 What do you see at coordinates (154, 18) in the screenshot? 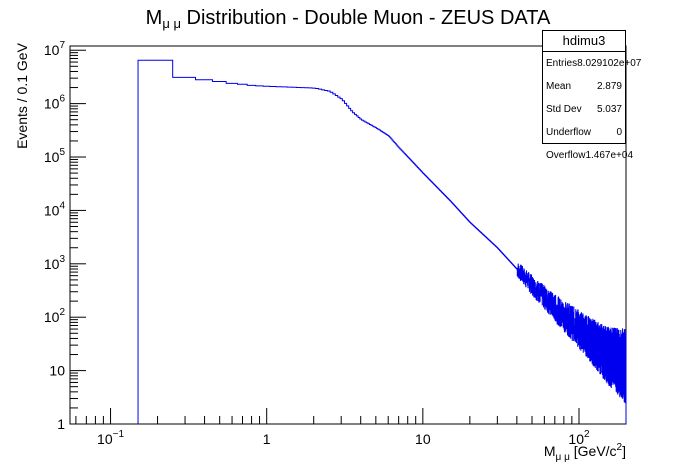
I see `title-main: M` at bounding box center [154, 18].